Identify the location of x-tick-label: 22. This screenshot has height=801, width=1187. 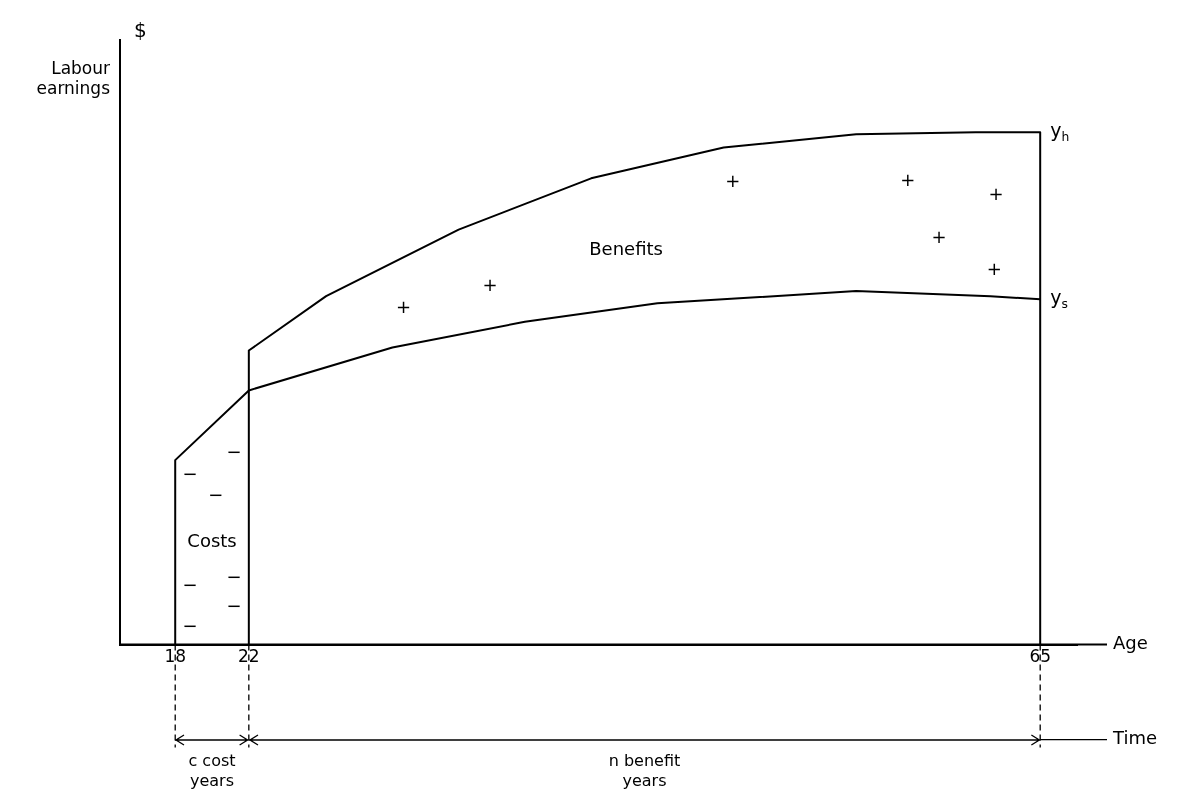
(249, 656).